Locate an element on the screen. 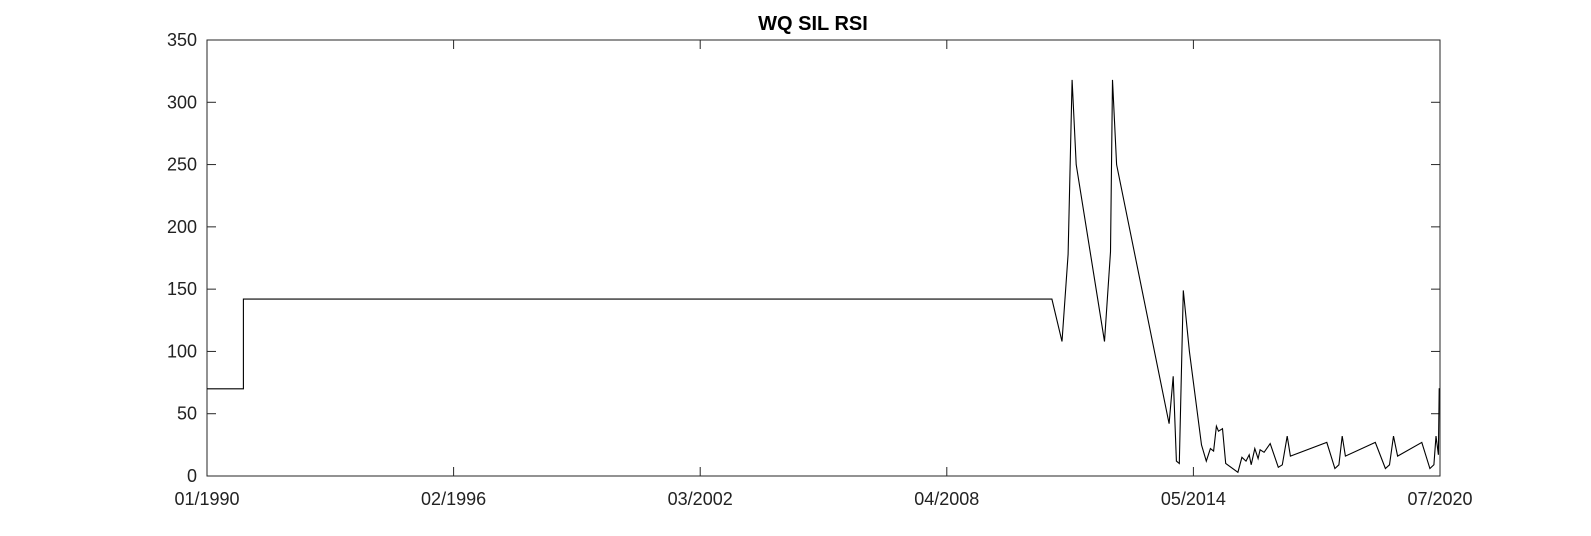 The height and width of the screenshot is (536, 1591). chart-title: WQ SIL RSI is located at coordinates (813, 24).